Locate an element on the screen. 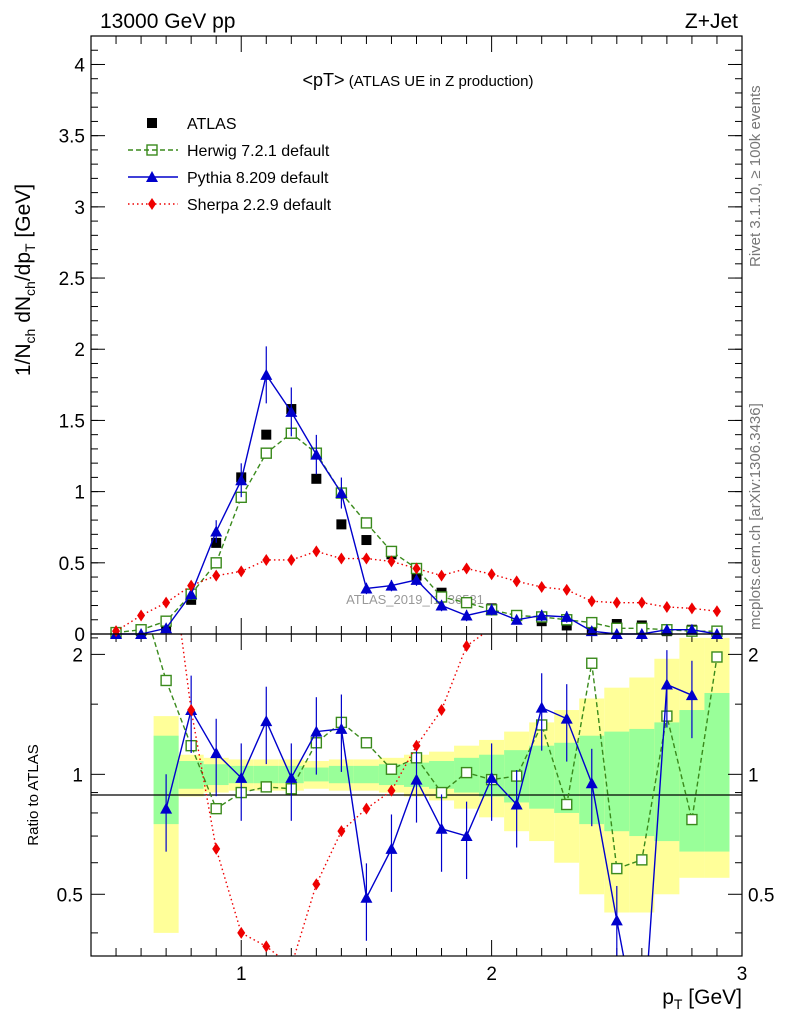 This screenshot has height=1024, width=786. plot-title: <pT> (ATLAS UE in Z production) is located at coordinates (418, 80).